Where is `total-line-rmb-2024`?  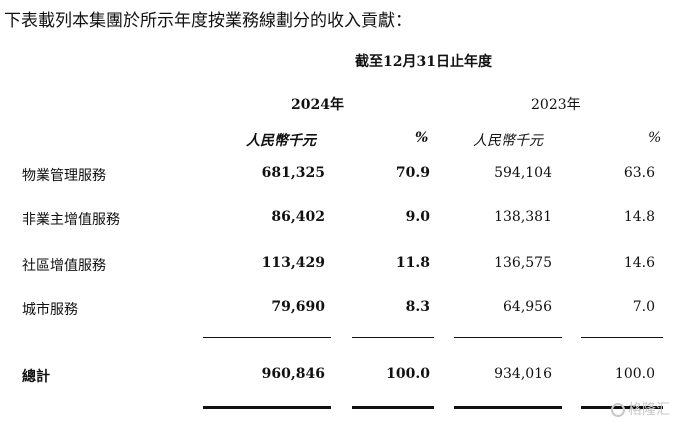
total-line-rmb-2024 is located at coordinates (267, 407).